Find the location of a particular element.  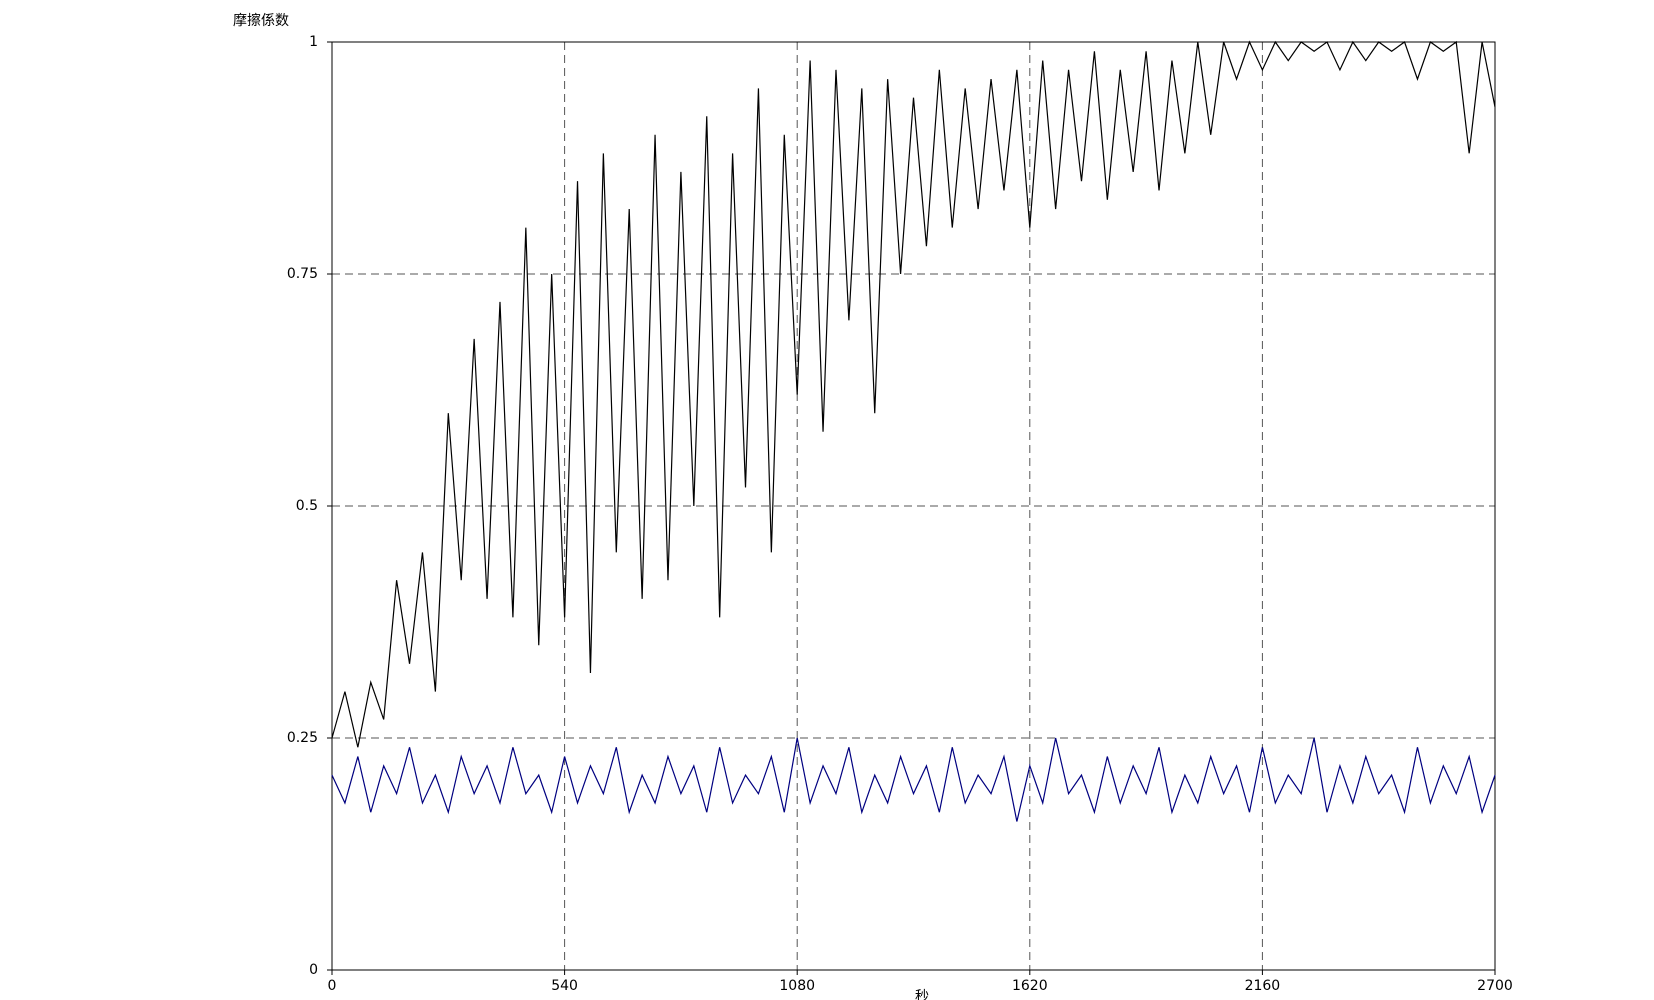

x-tick-label: 2700 is located at coordinates (1495, 986).